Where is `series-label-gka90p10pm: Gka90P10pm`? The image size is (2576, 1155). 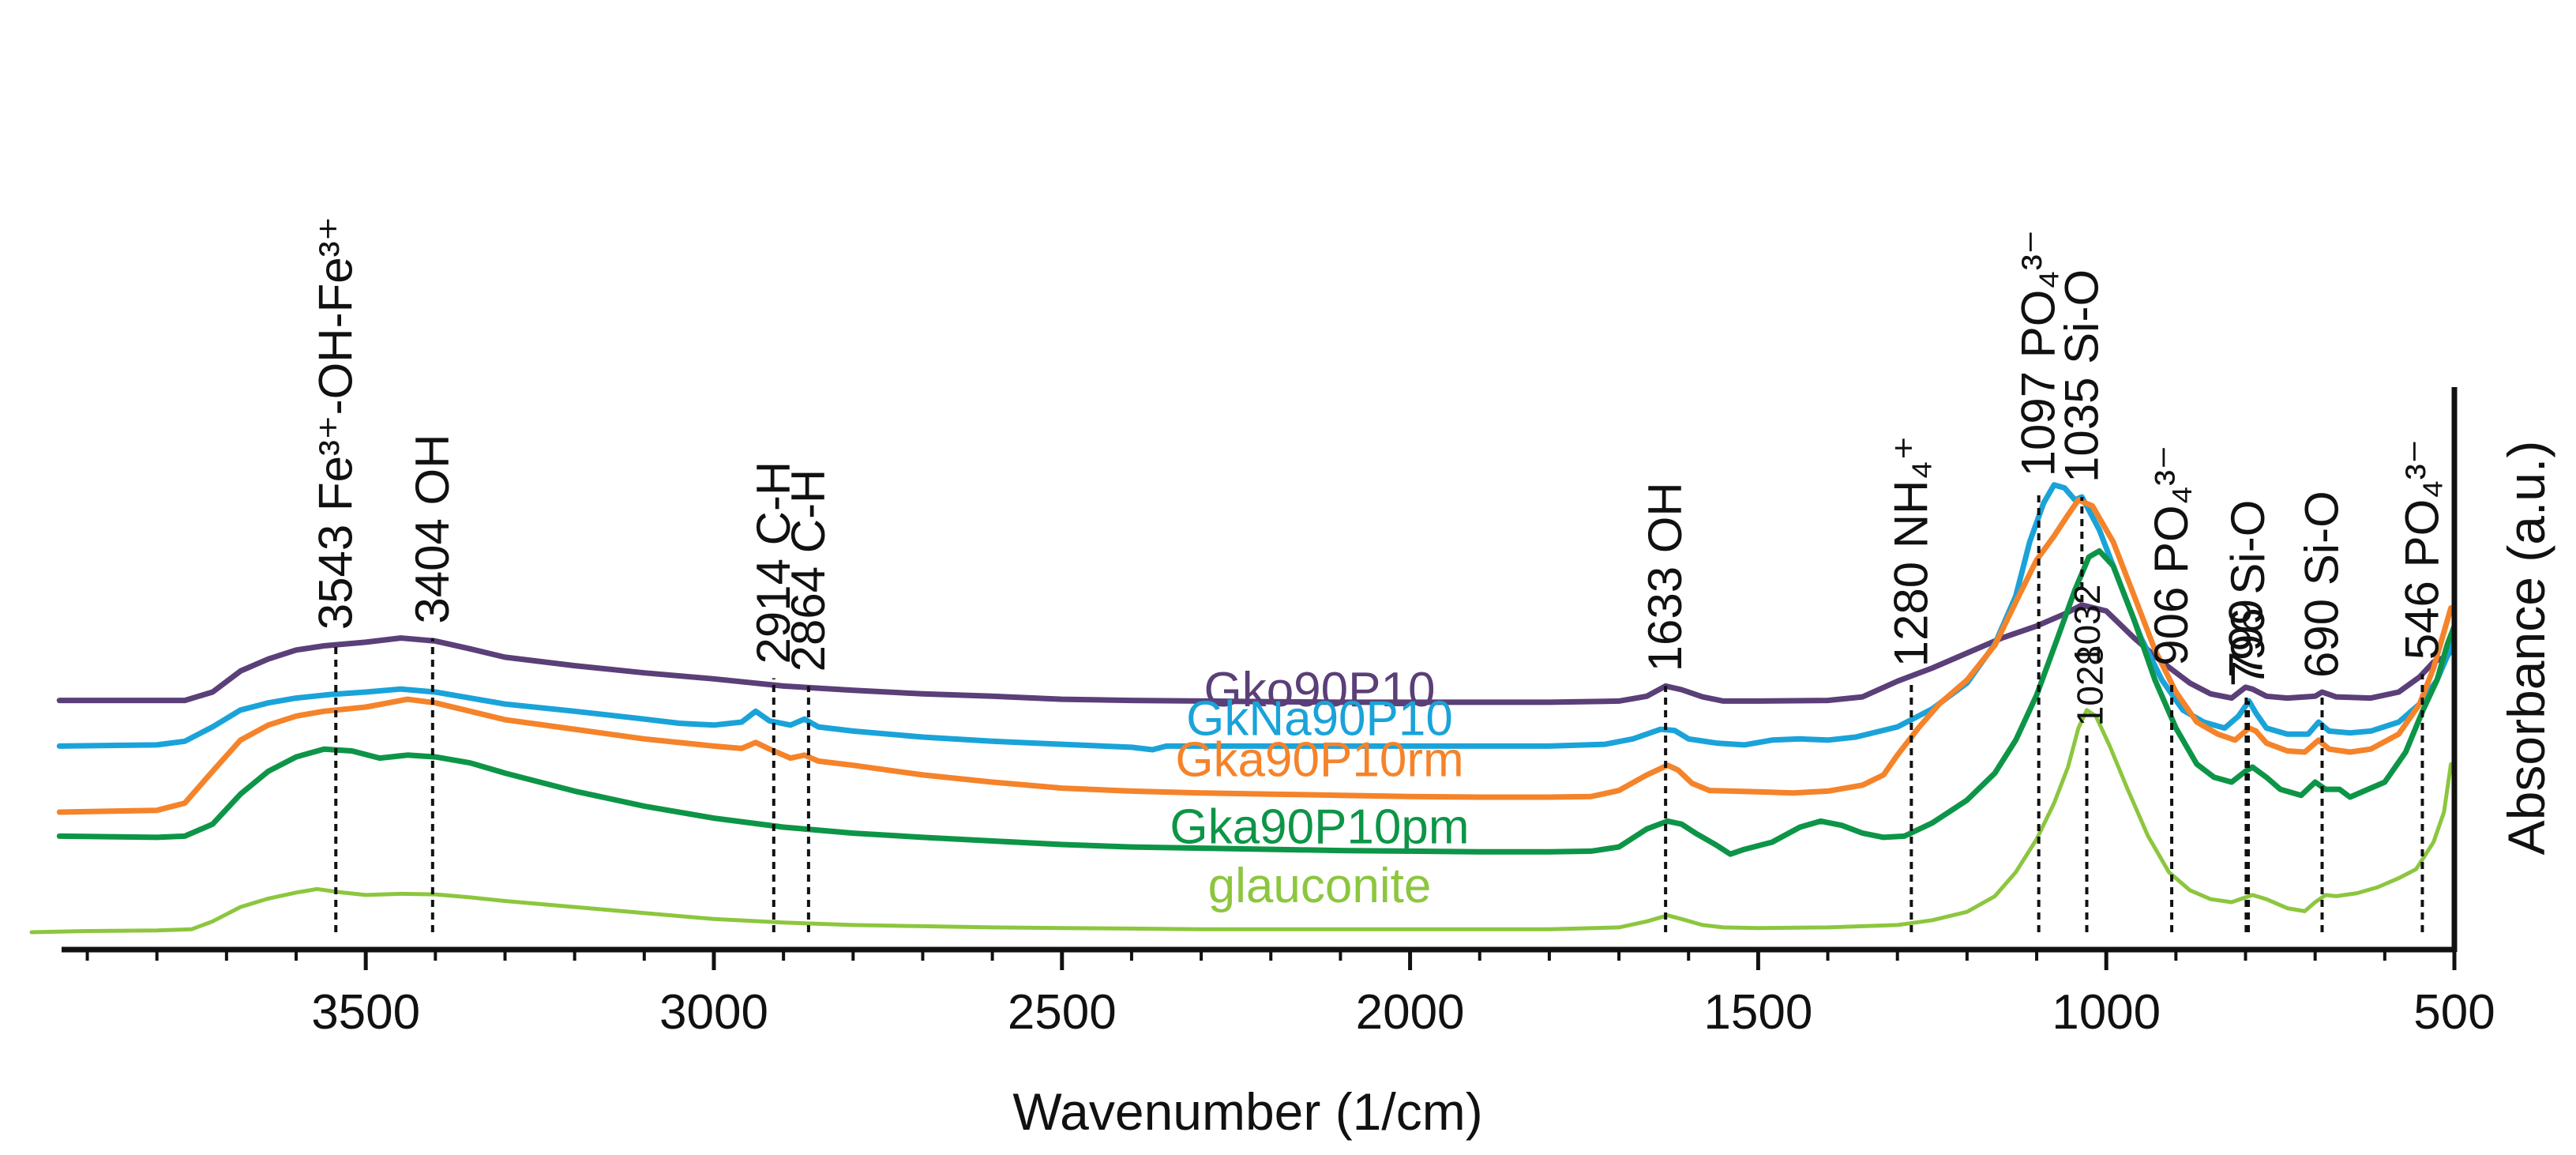
series-label-gka90p10pm: Gka90P10pm is located at coordinates (1319, 827).